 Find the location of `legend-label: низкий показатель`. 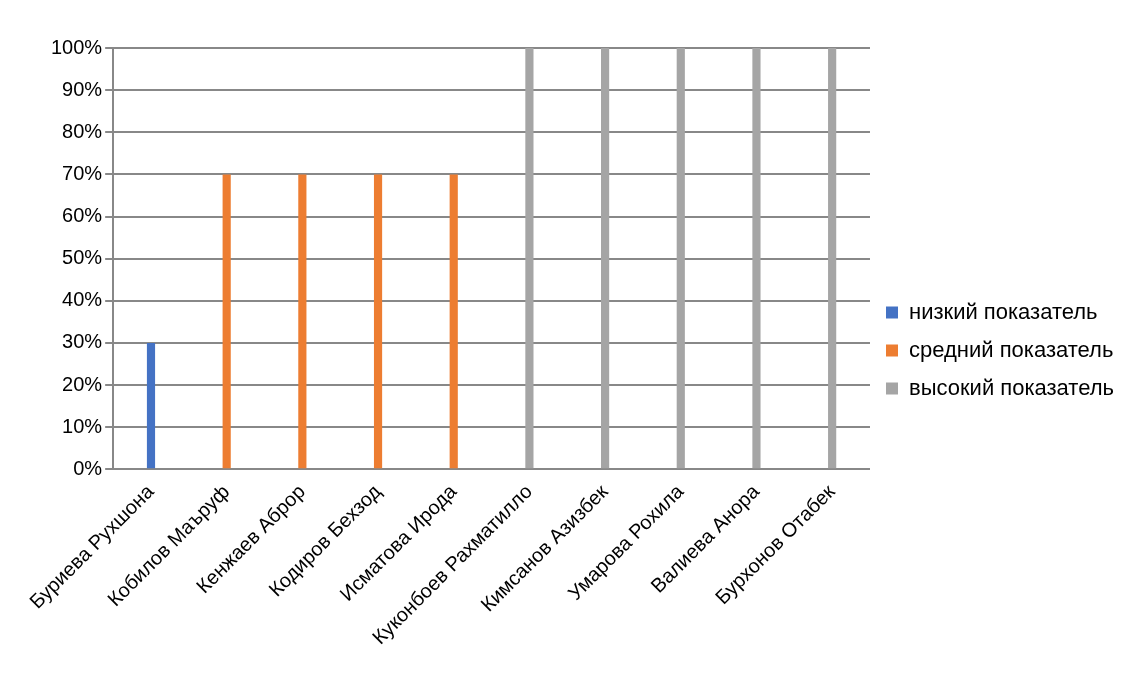

legend-label: низкий показатель is located at coordinates (1003, 311).